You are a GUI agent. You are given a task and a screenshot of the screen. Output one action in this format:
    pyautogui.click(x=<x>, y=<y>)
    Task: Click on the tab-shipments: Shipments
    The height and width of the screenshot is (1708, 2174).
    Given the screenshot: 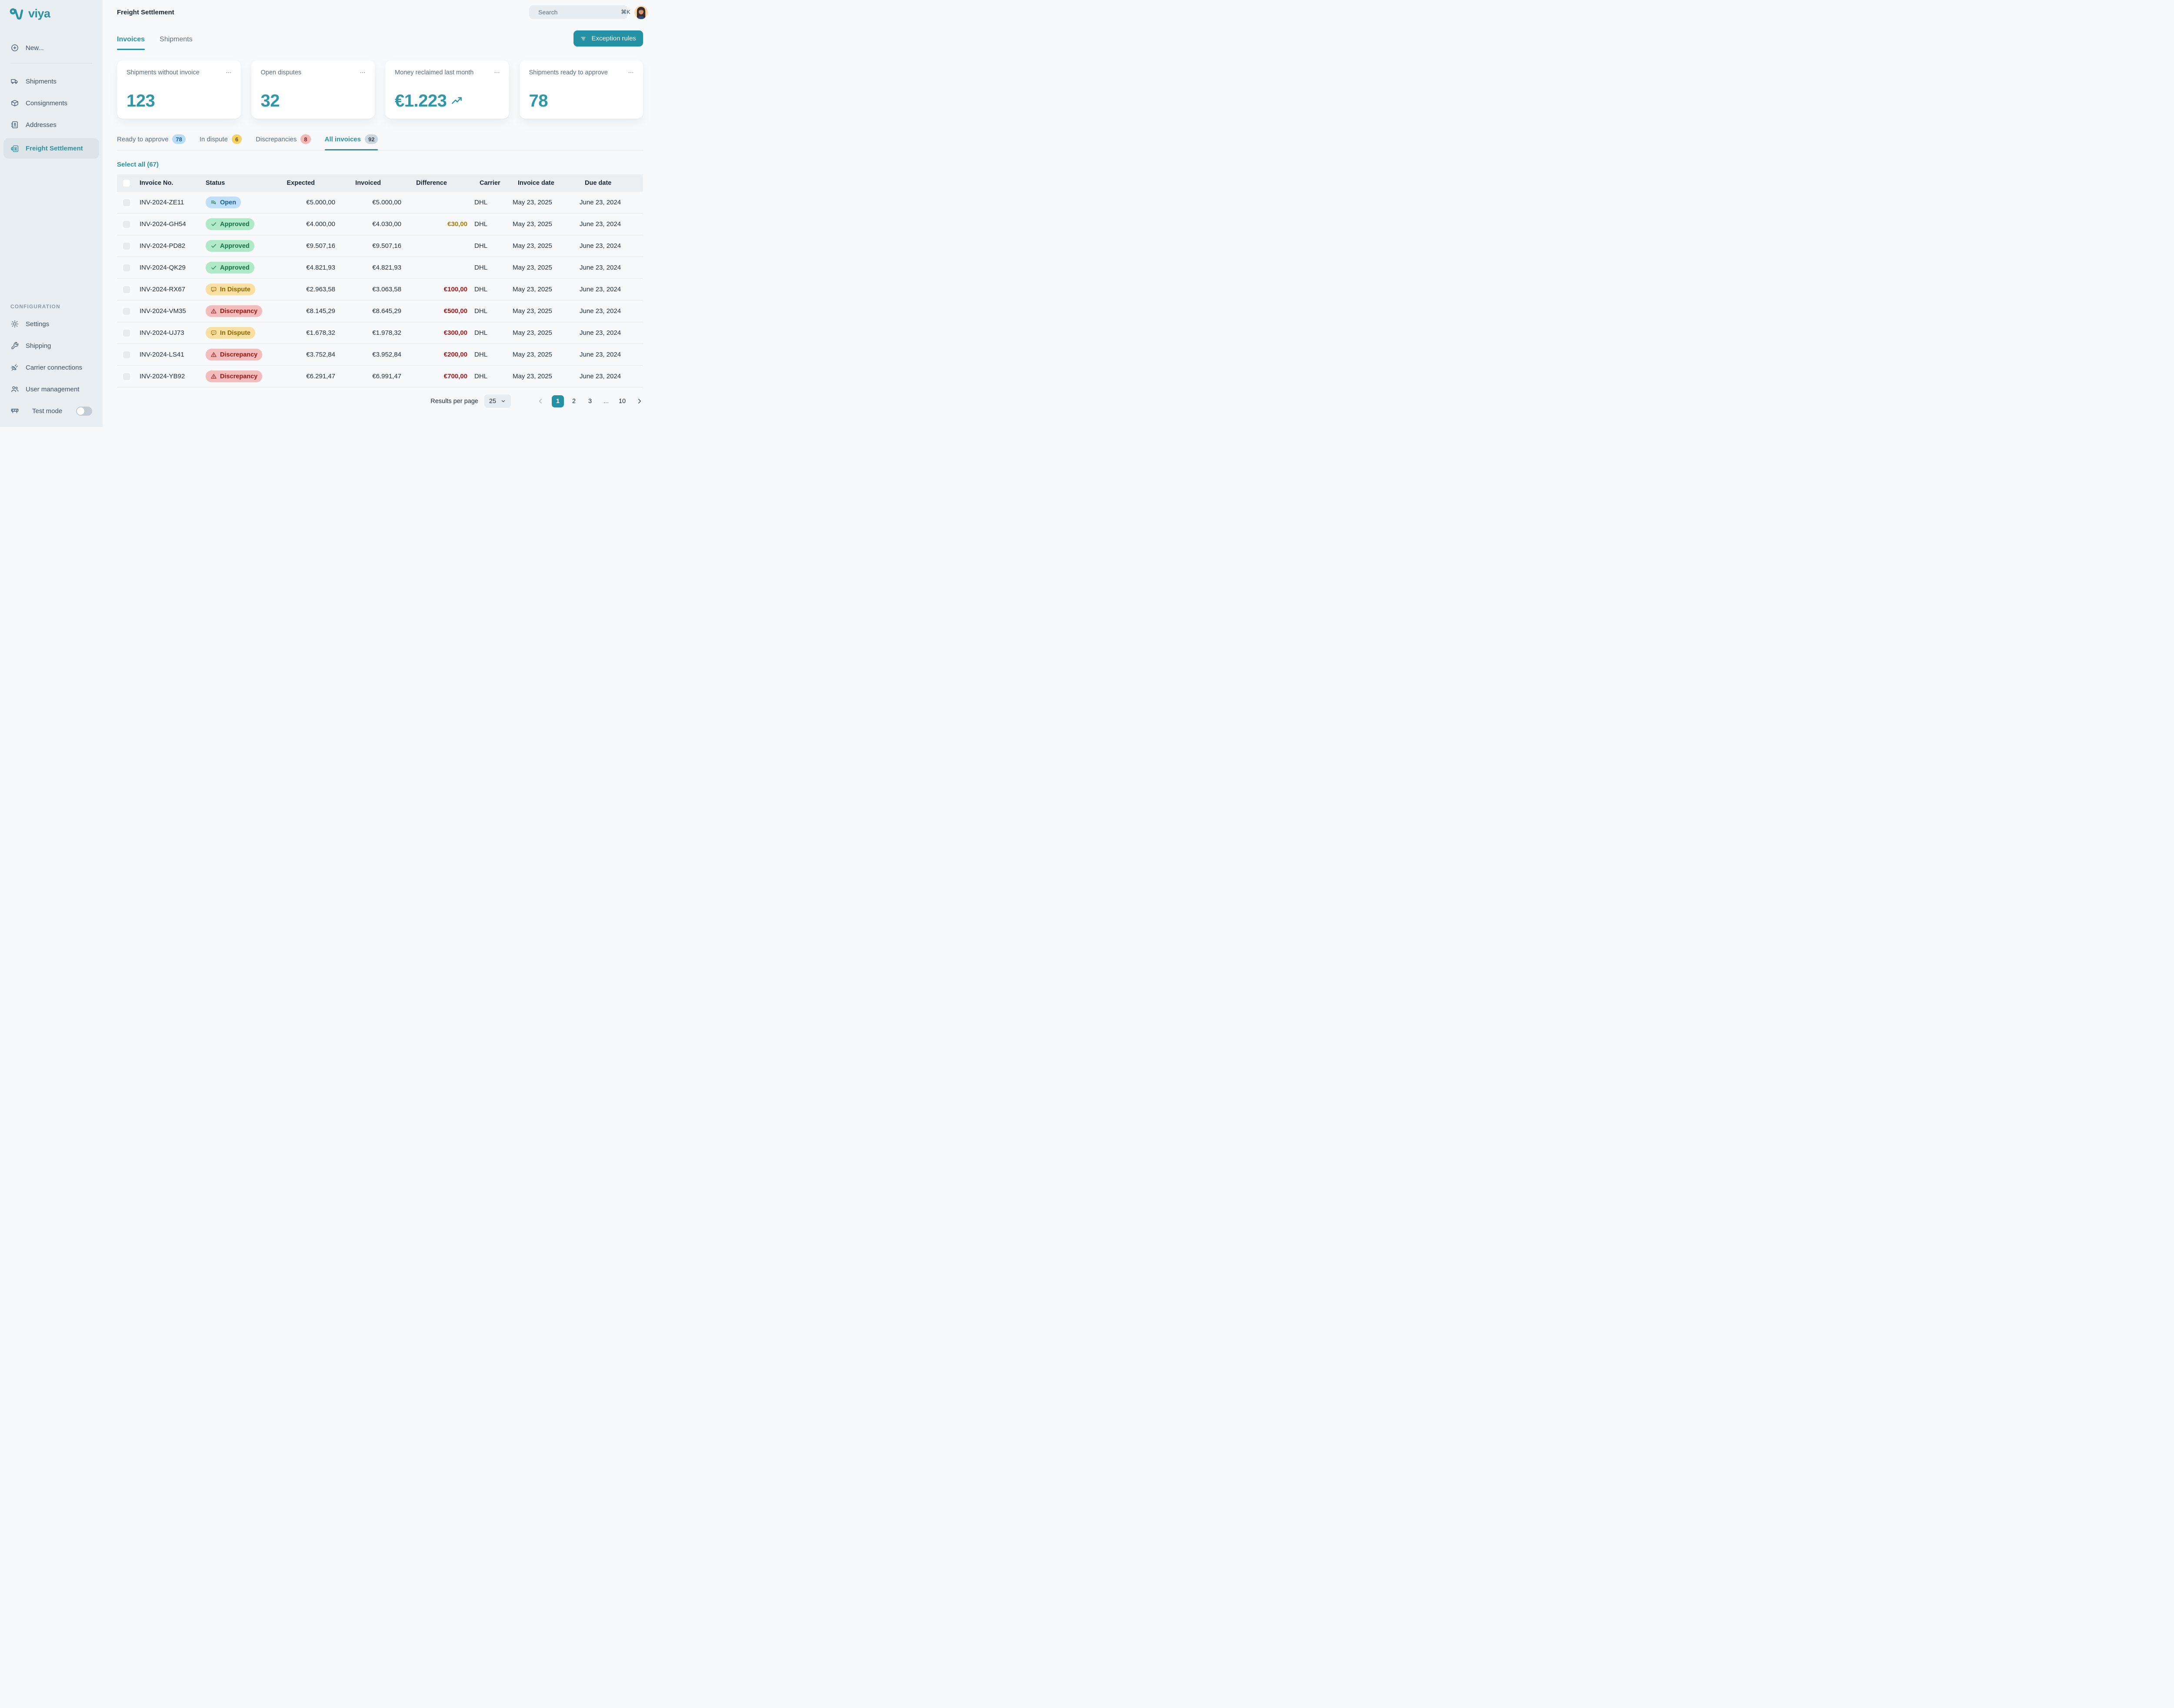 What is the action you would take?
    pyautogui.click(x=176, y=39)
    